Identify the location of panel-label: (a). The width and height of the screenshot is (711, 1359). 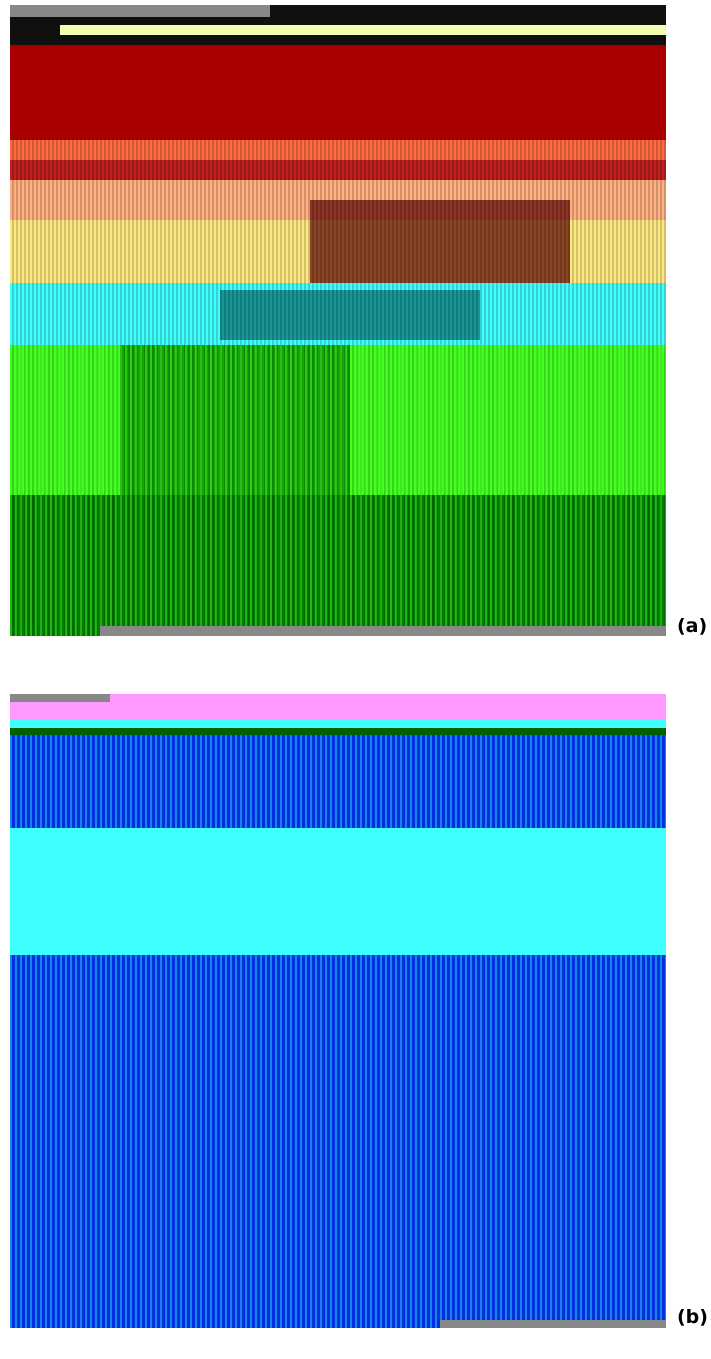
(692, 626).